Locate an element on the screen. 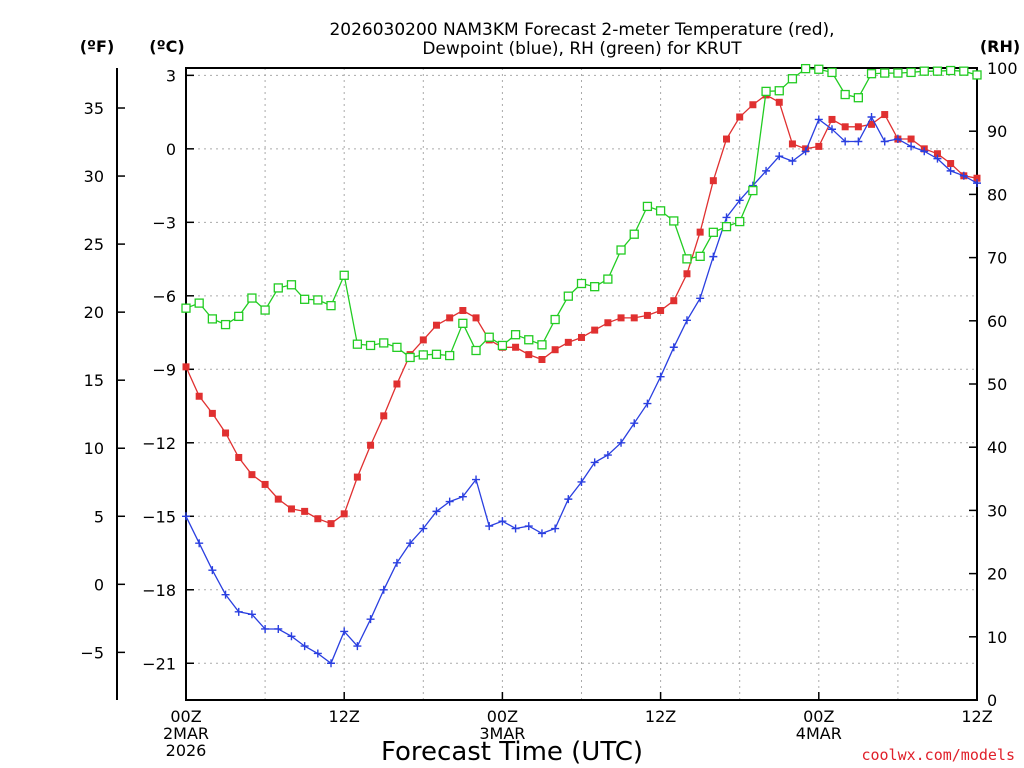  source-credit: coolwx.com/models is located at coordinates (938, 755).